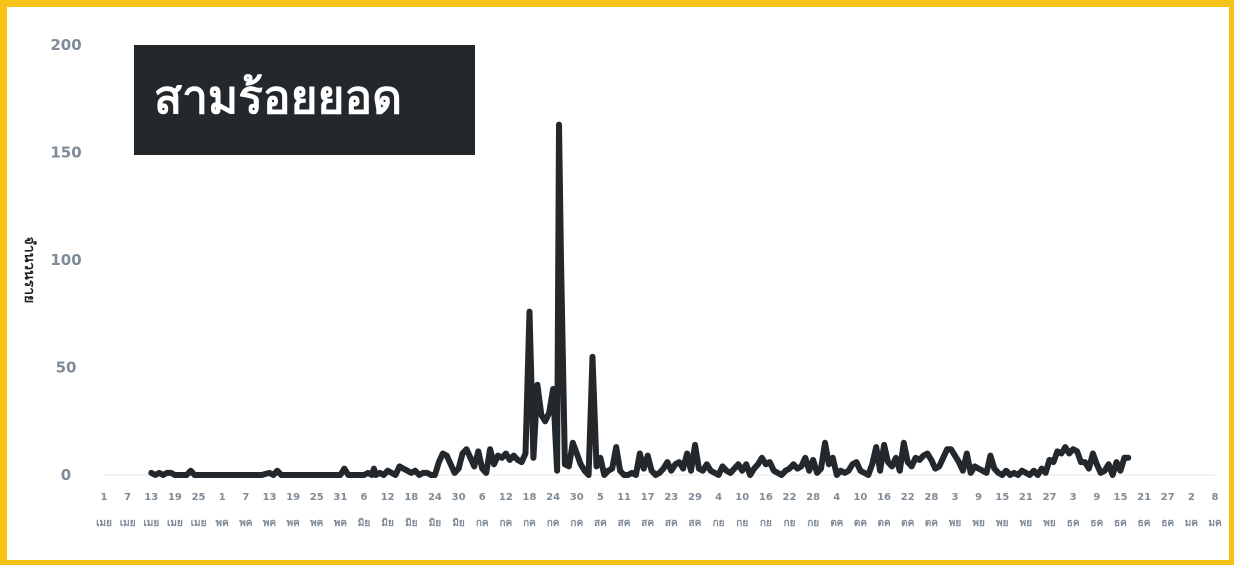 This screenshot has height=565, width=1234. I want to click on x-tick-day: 5, so click(600, 497).